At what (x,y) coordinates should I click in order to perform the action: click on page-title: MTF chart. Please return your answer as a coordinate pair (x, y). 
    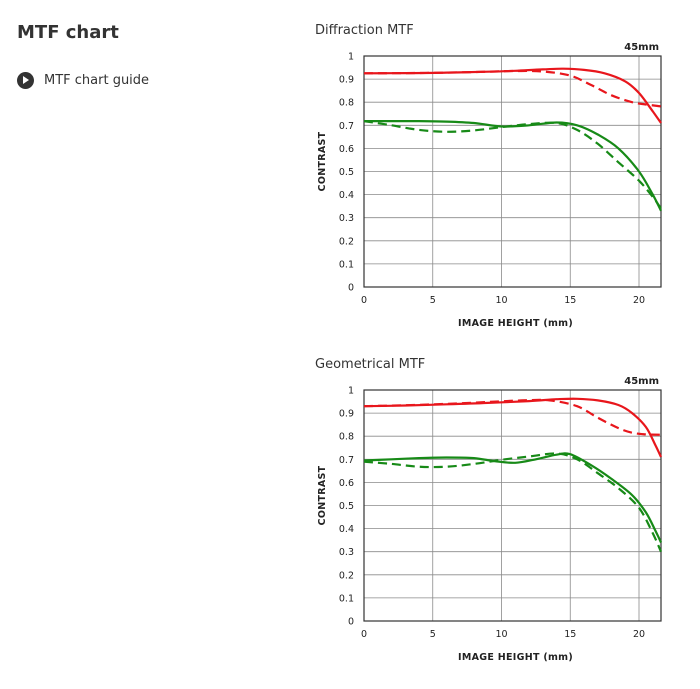
    Looking at the image, I should click on (68, 32).